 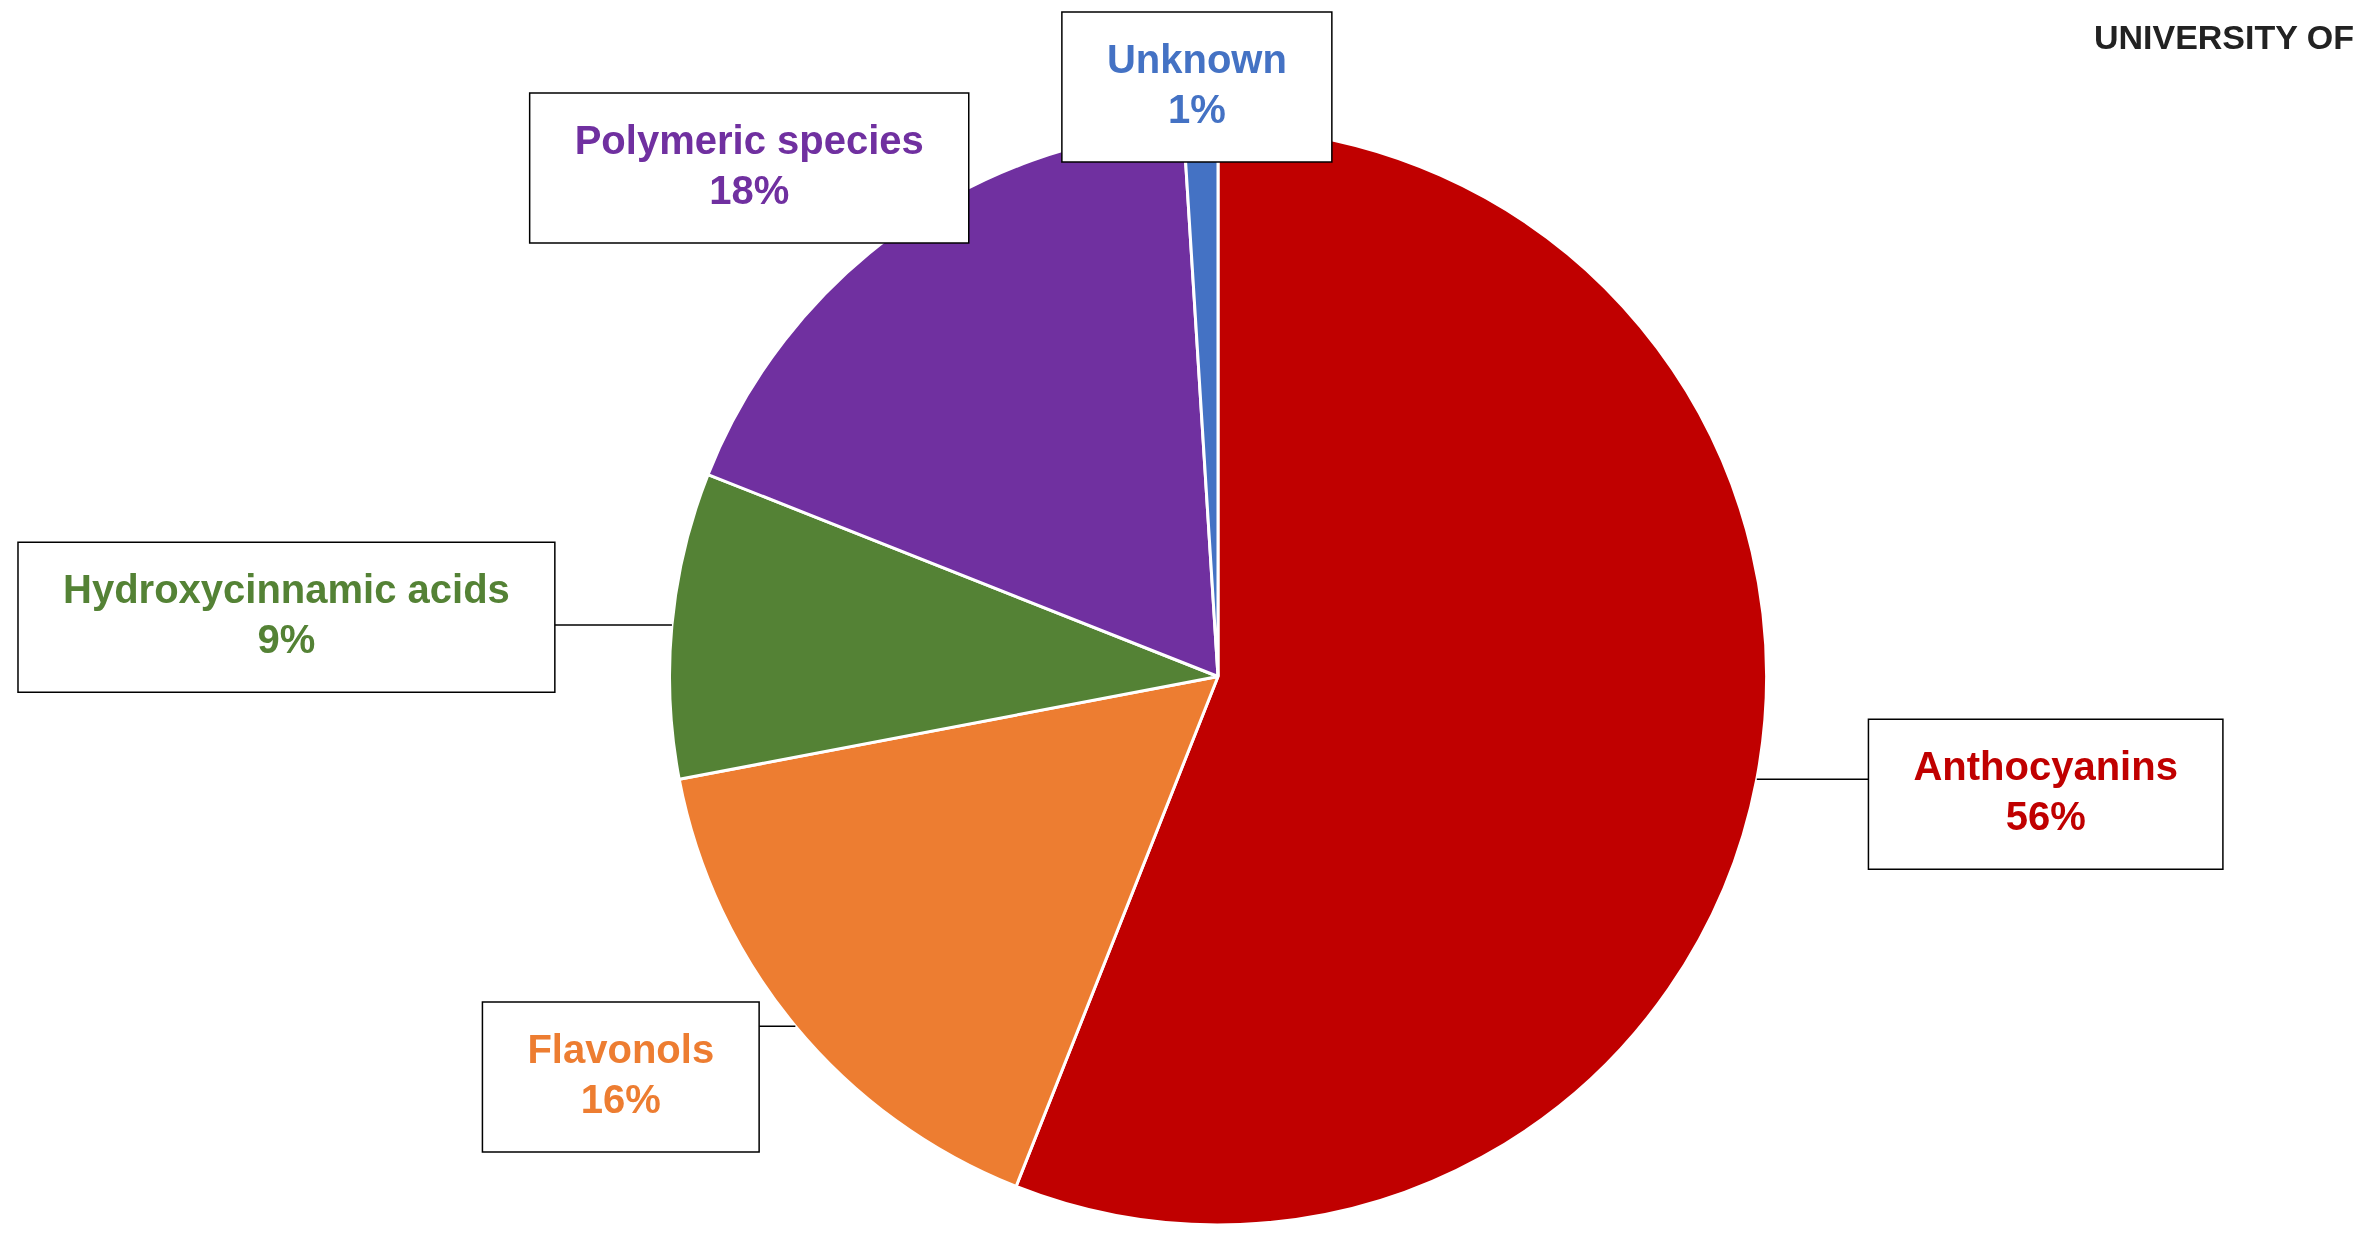 I want to click on slice-label: Hydroxycinnamic acids, so click(x=286, y=589).